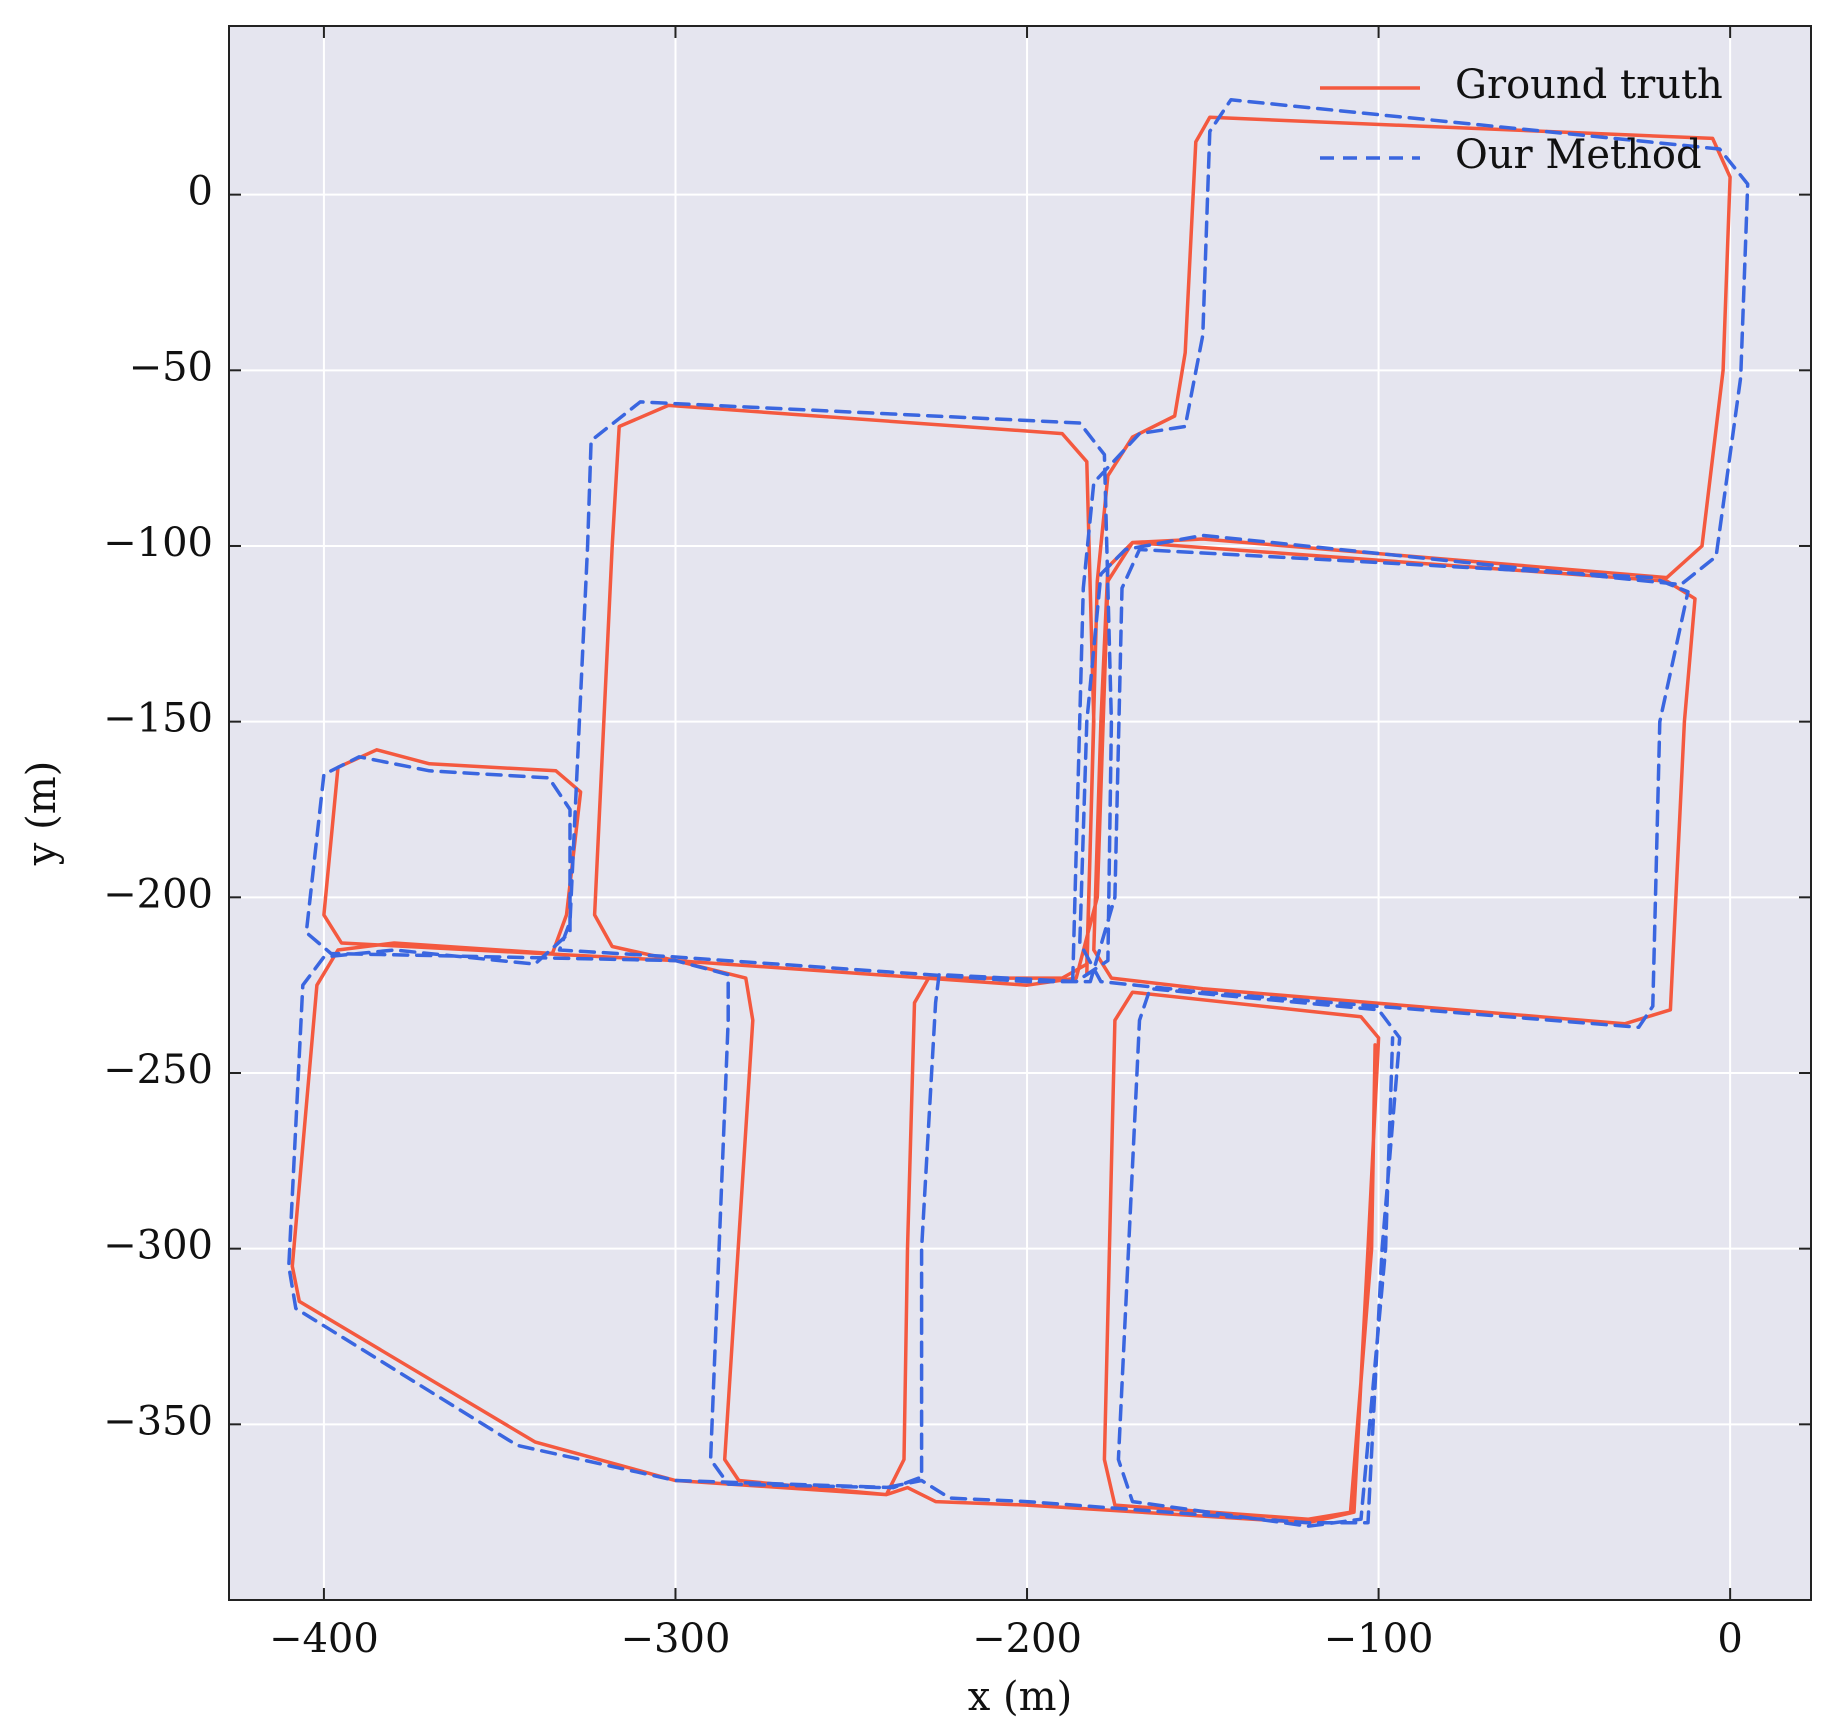 The image size is (1830, 1731). Describe the element at coordinates (158, 894) in the screenshot. I see `y-tick-label: −200` at that location.